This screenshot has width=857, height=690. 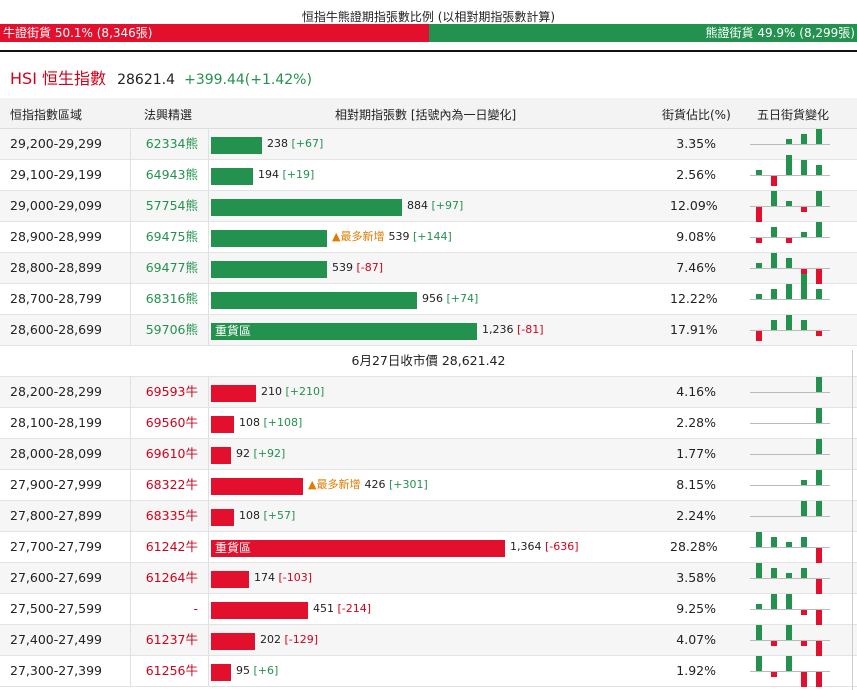 I want to click on index-summary: HSI 恒生指數 28621.4 +399.44(+1.42%), so click(x=161, y=77).